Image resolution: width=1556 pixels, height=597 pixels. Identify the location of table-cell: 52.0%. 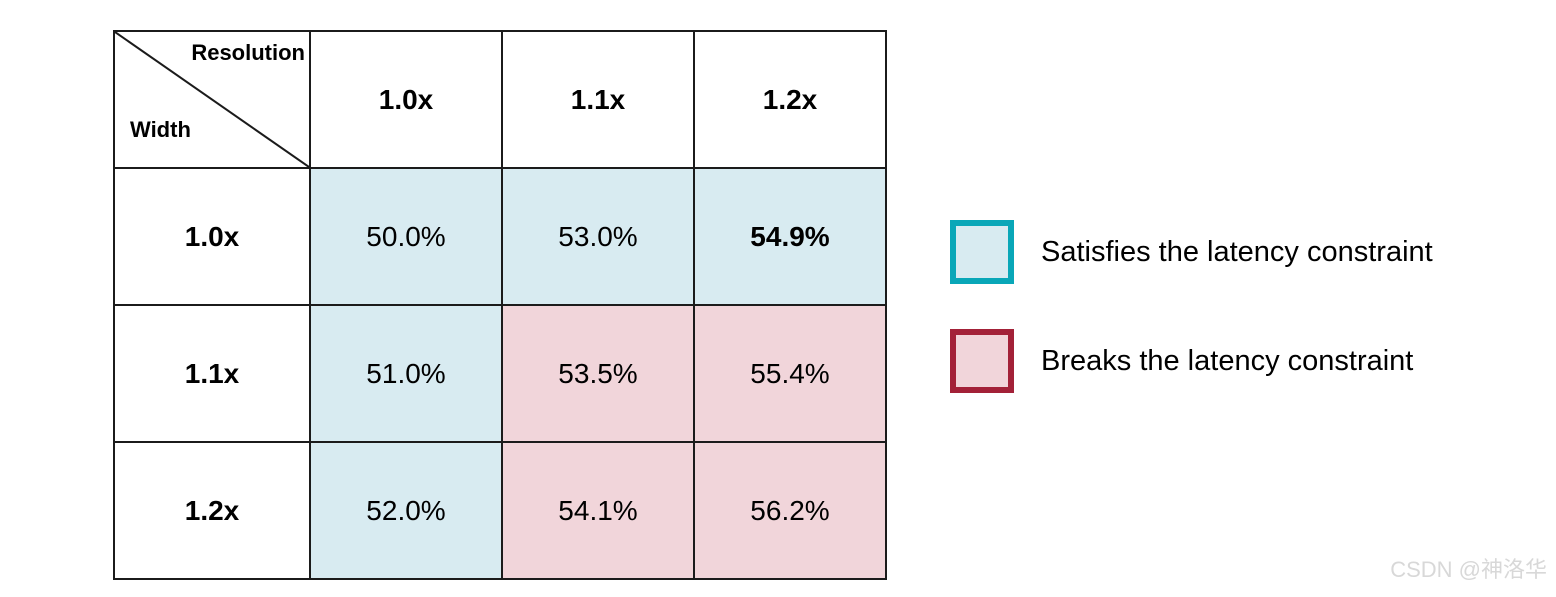
(406, 510).